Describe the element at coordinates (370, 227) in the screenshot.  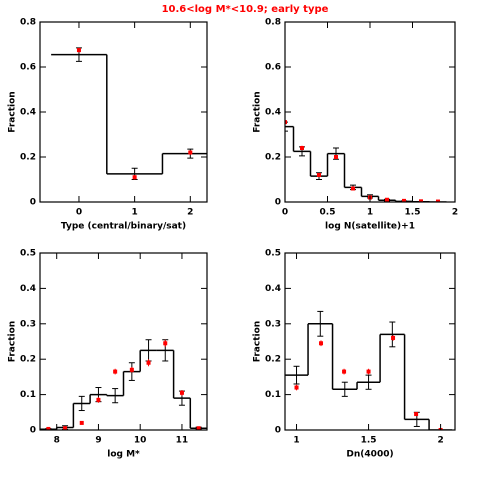
I see `x-axis-label: log N(satellite)+1` at that location.